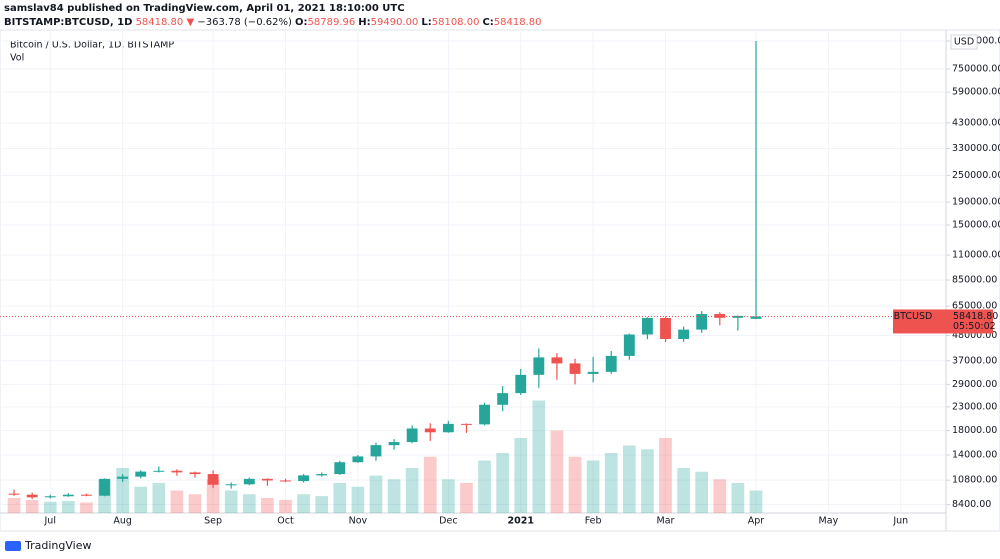 The image size is (1000, 559). What do you see at coordinates (521, 521) in the screenshot?
I see `x-tick-label: 2021` at bounding box center [521, 521].